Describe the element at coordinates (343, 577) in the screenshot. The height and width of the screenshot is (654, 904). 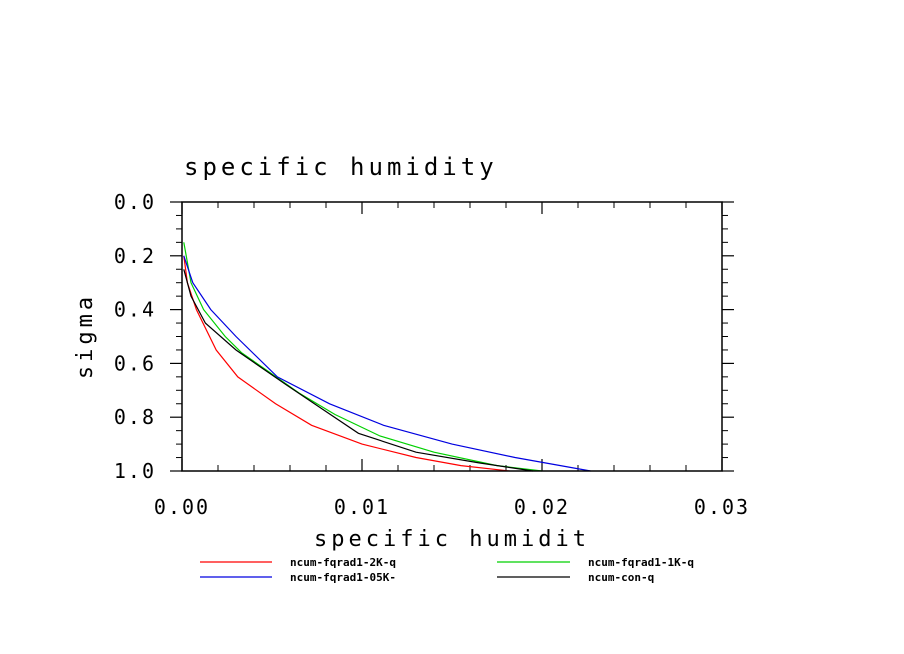
I see `legend-label: ncum-fqrad1-05K-` at that location.